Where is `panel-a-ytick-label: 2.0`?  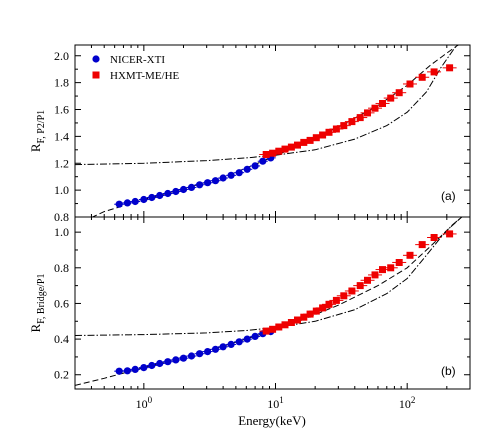
panel-a-ytick-label: 2.0 is located at coordinates (61, 56).